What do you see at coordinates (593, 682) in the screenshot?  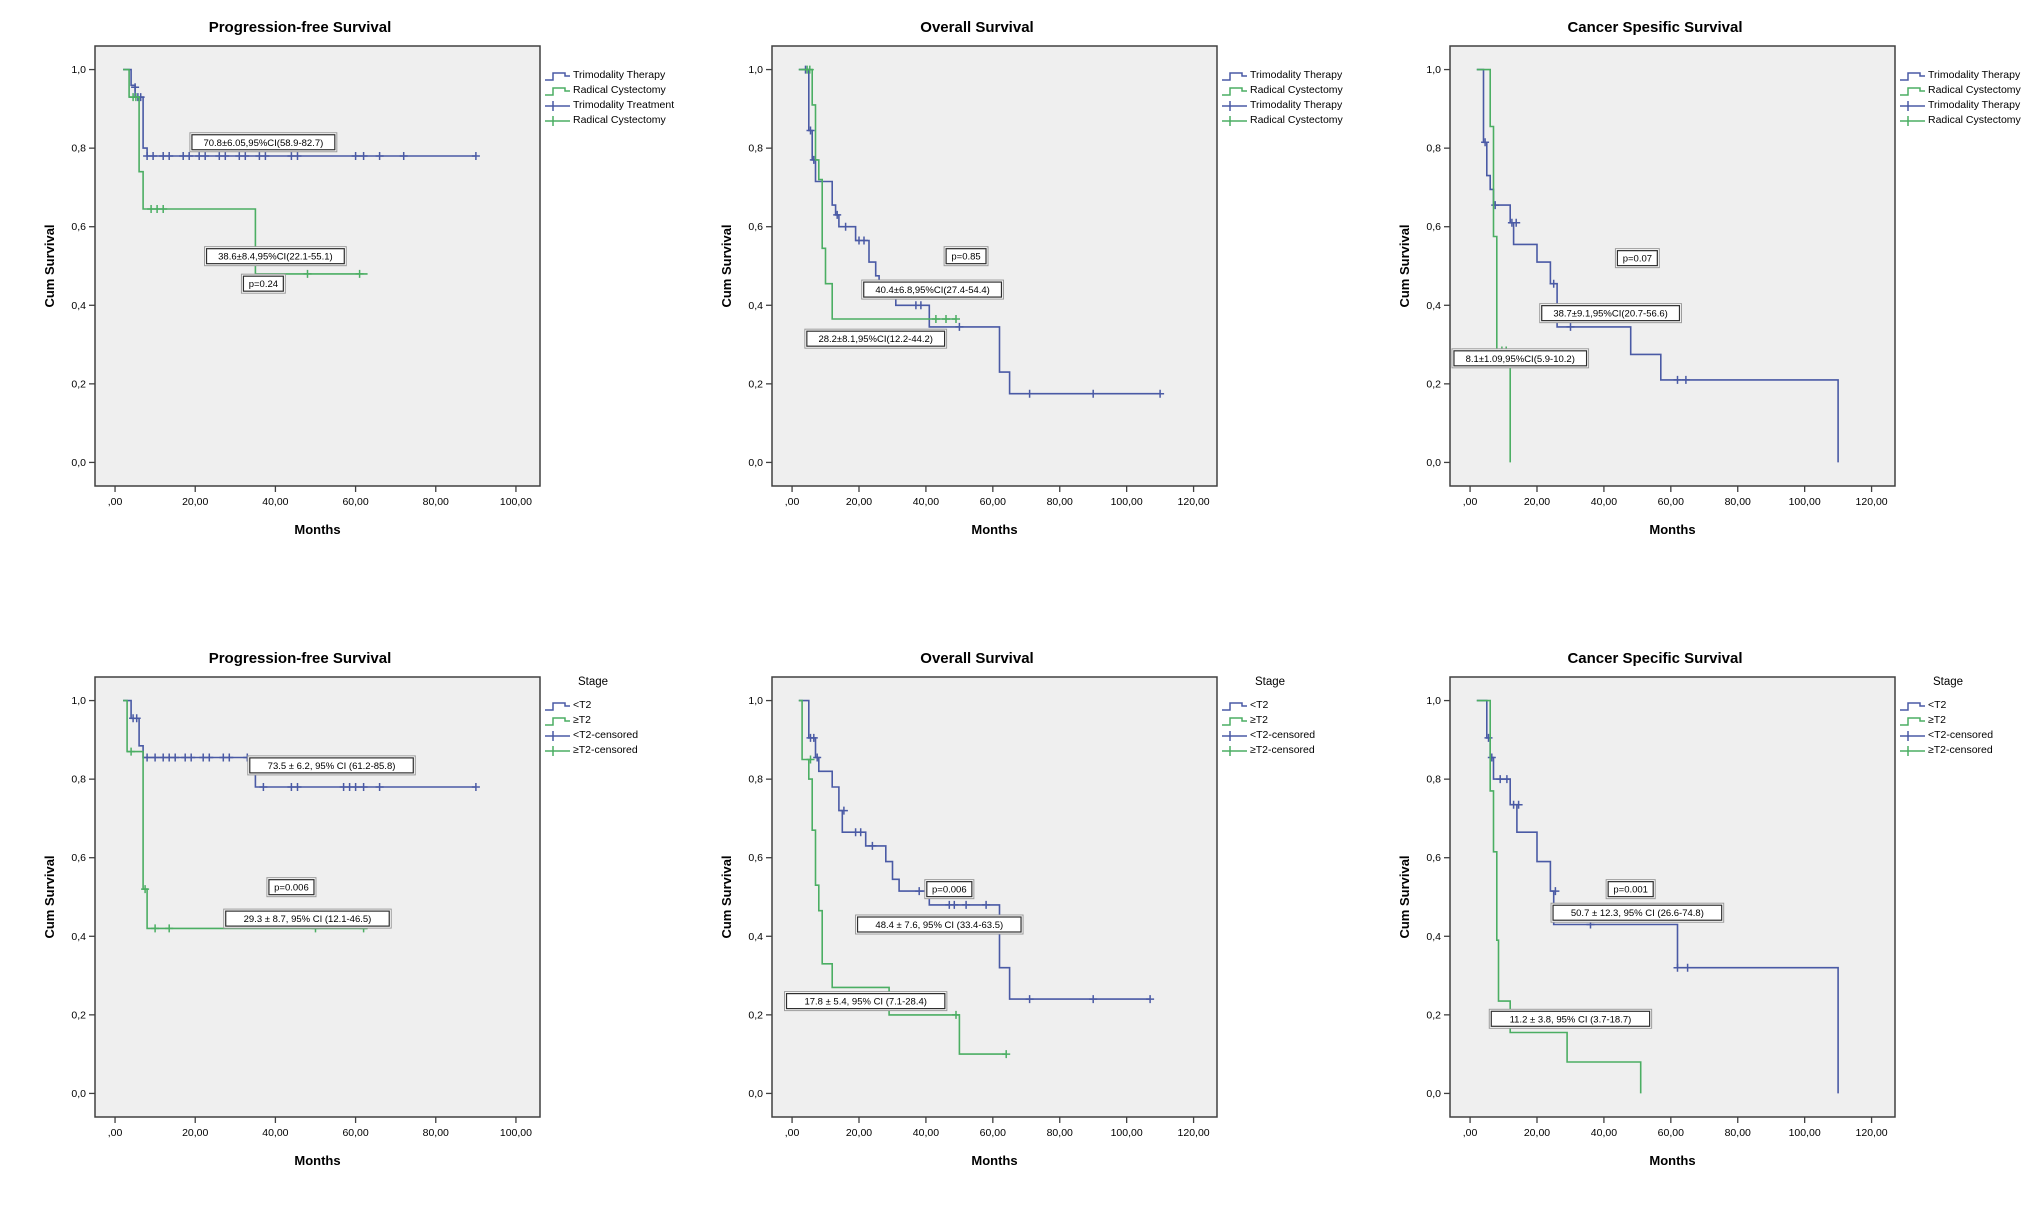 I see `legend-title: Stage` at bounding box center [593, 682].